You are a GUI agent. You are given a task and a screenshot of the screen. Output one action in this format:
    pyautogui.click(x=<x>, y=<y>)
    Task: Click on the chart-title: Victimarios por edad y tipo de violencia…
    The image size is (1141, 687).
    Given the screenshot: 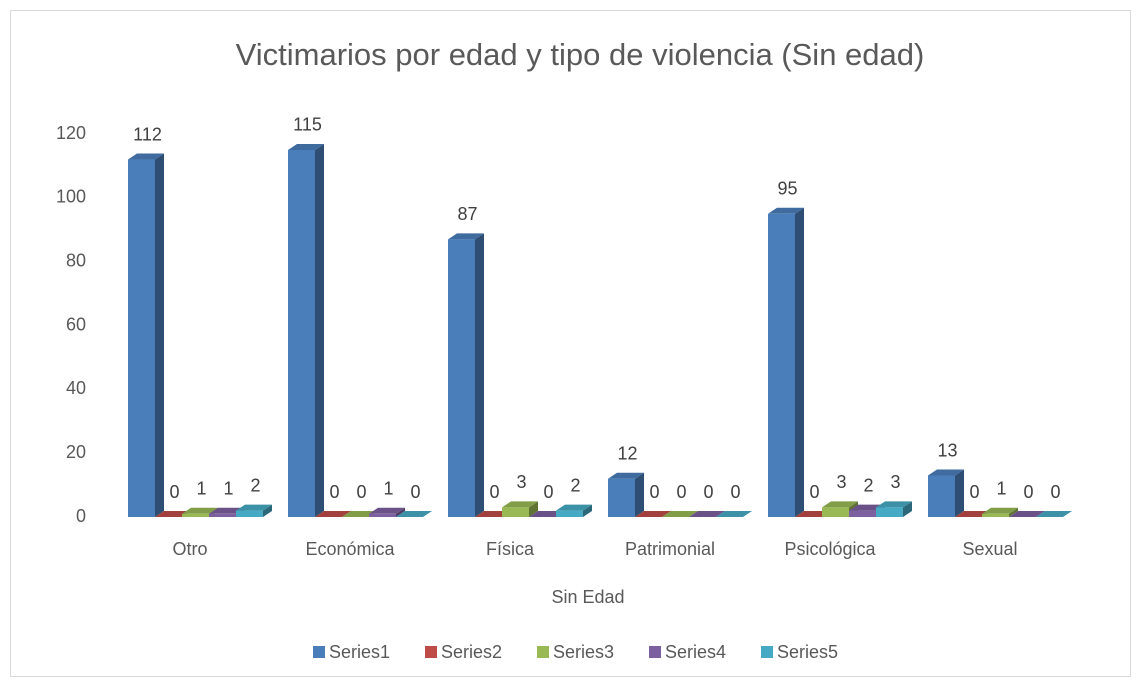 What is the action you would take?
    pyautogui.click(x=580, y=54)
    